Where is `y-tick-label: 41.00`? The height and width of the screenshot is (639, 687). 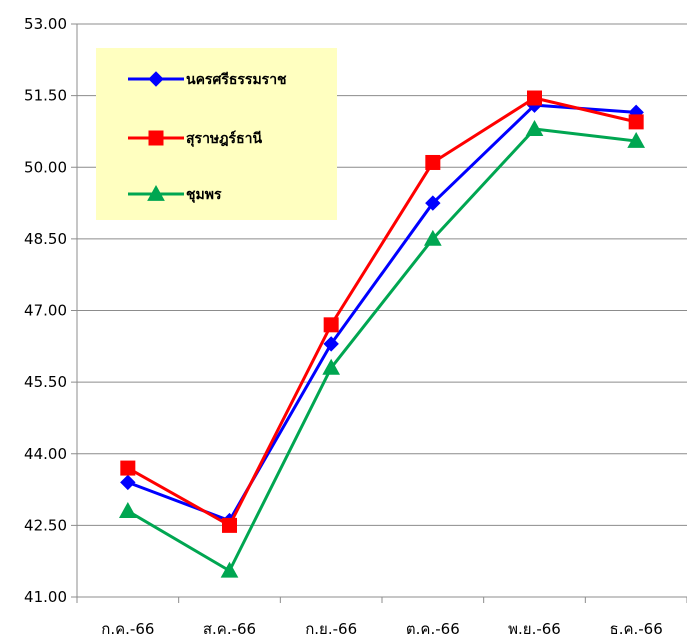 y-tick-label: 41.00 is located at coordinates (45, 597).